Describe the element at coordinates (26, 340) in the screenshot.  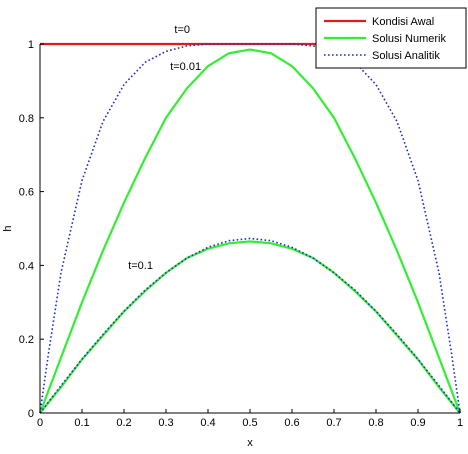
I see `y-tick-label-1: 0.2` at that location.